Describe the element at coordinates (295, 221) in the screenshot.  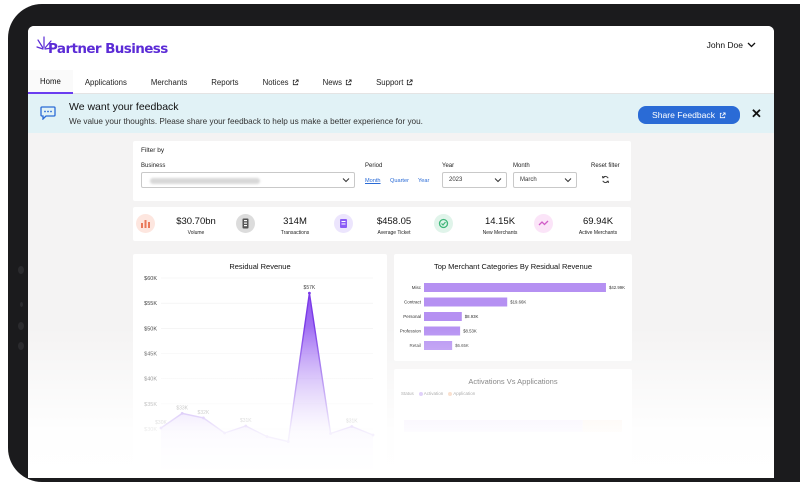
I see `stat-value: 314M` at that location.